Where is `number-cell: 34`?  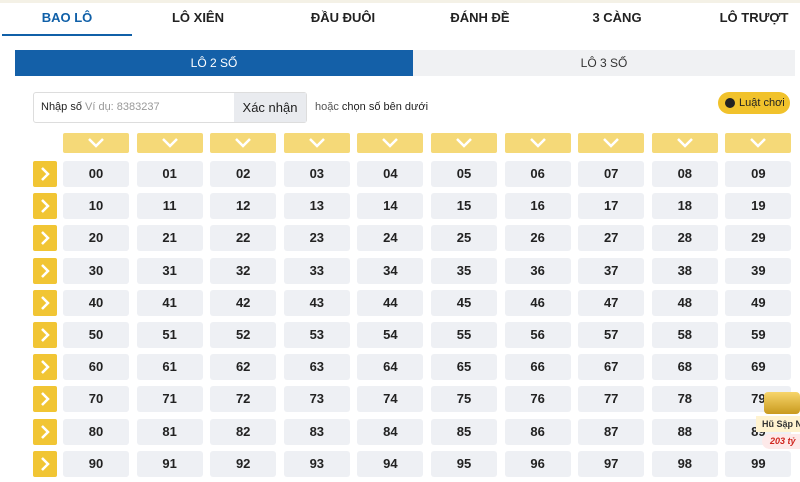 number-cell: 34 is located at coordinates (390, 270).